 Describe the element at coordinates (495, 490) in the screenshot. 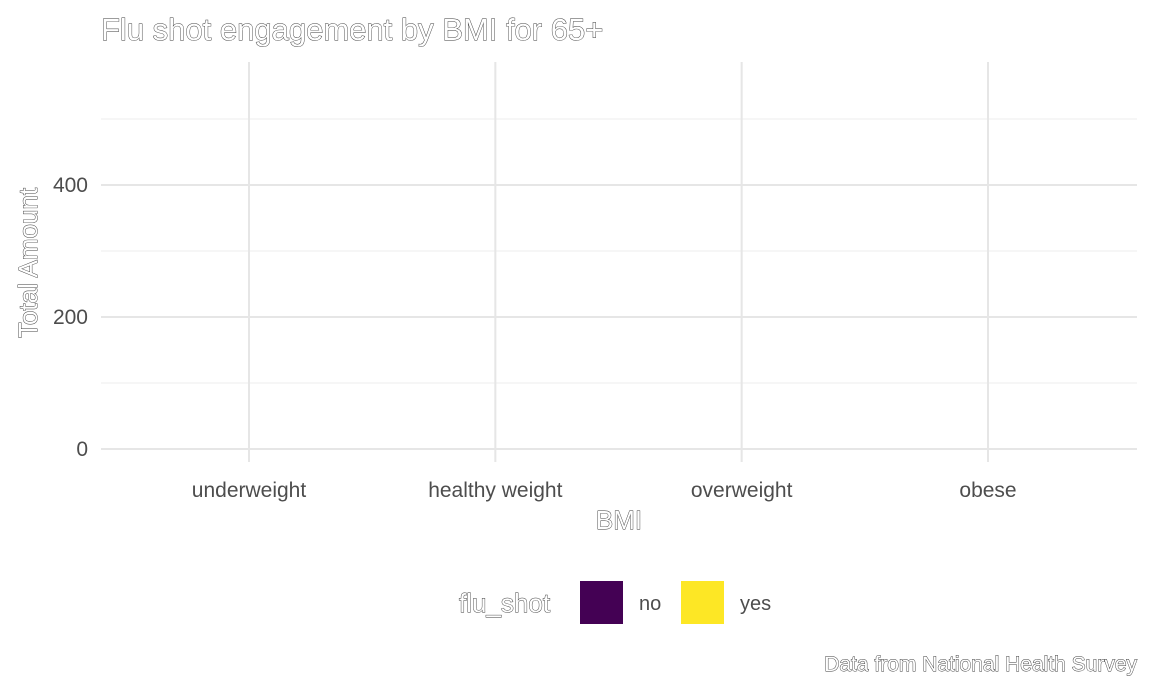

I see `x-tick-label: healthy weight` at that location.